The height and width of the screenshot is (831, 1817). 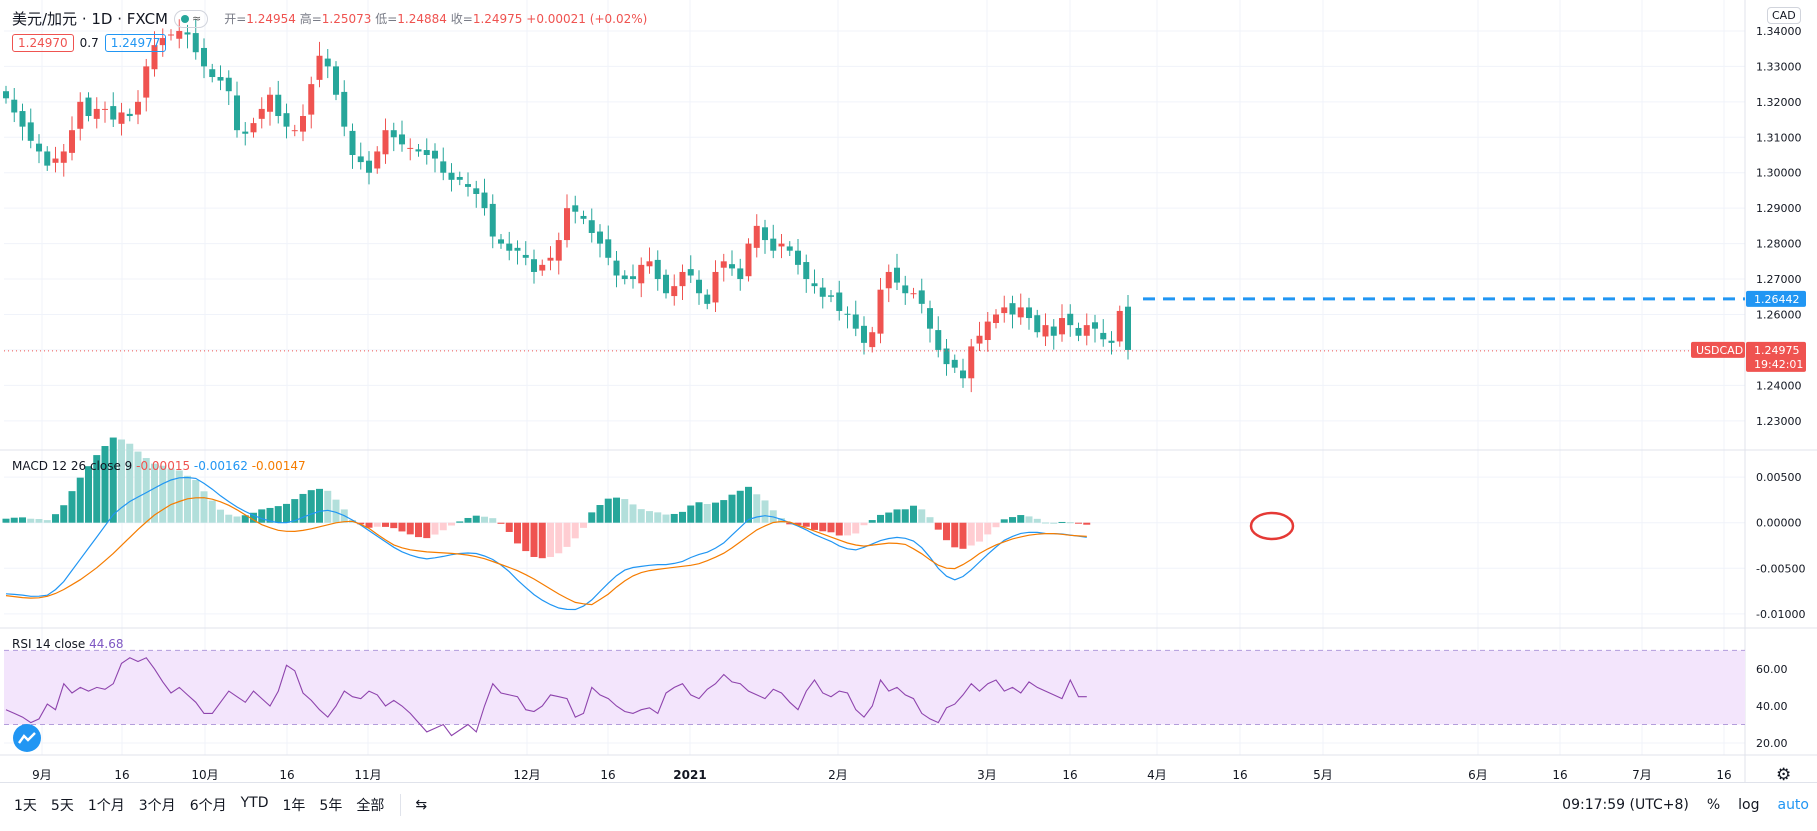 I want to click on range-button-3: 3个月, so click(x=157, y=806).